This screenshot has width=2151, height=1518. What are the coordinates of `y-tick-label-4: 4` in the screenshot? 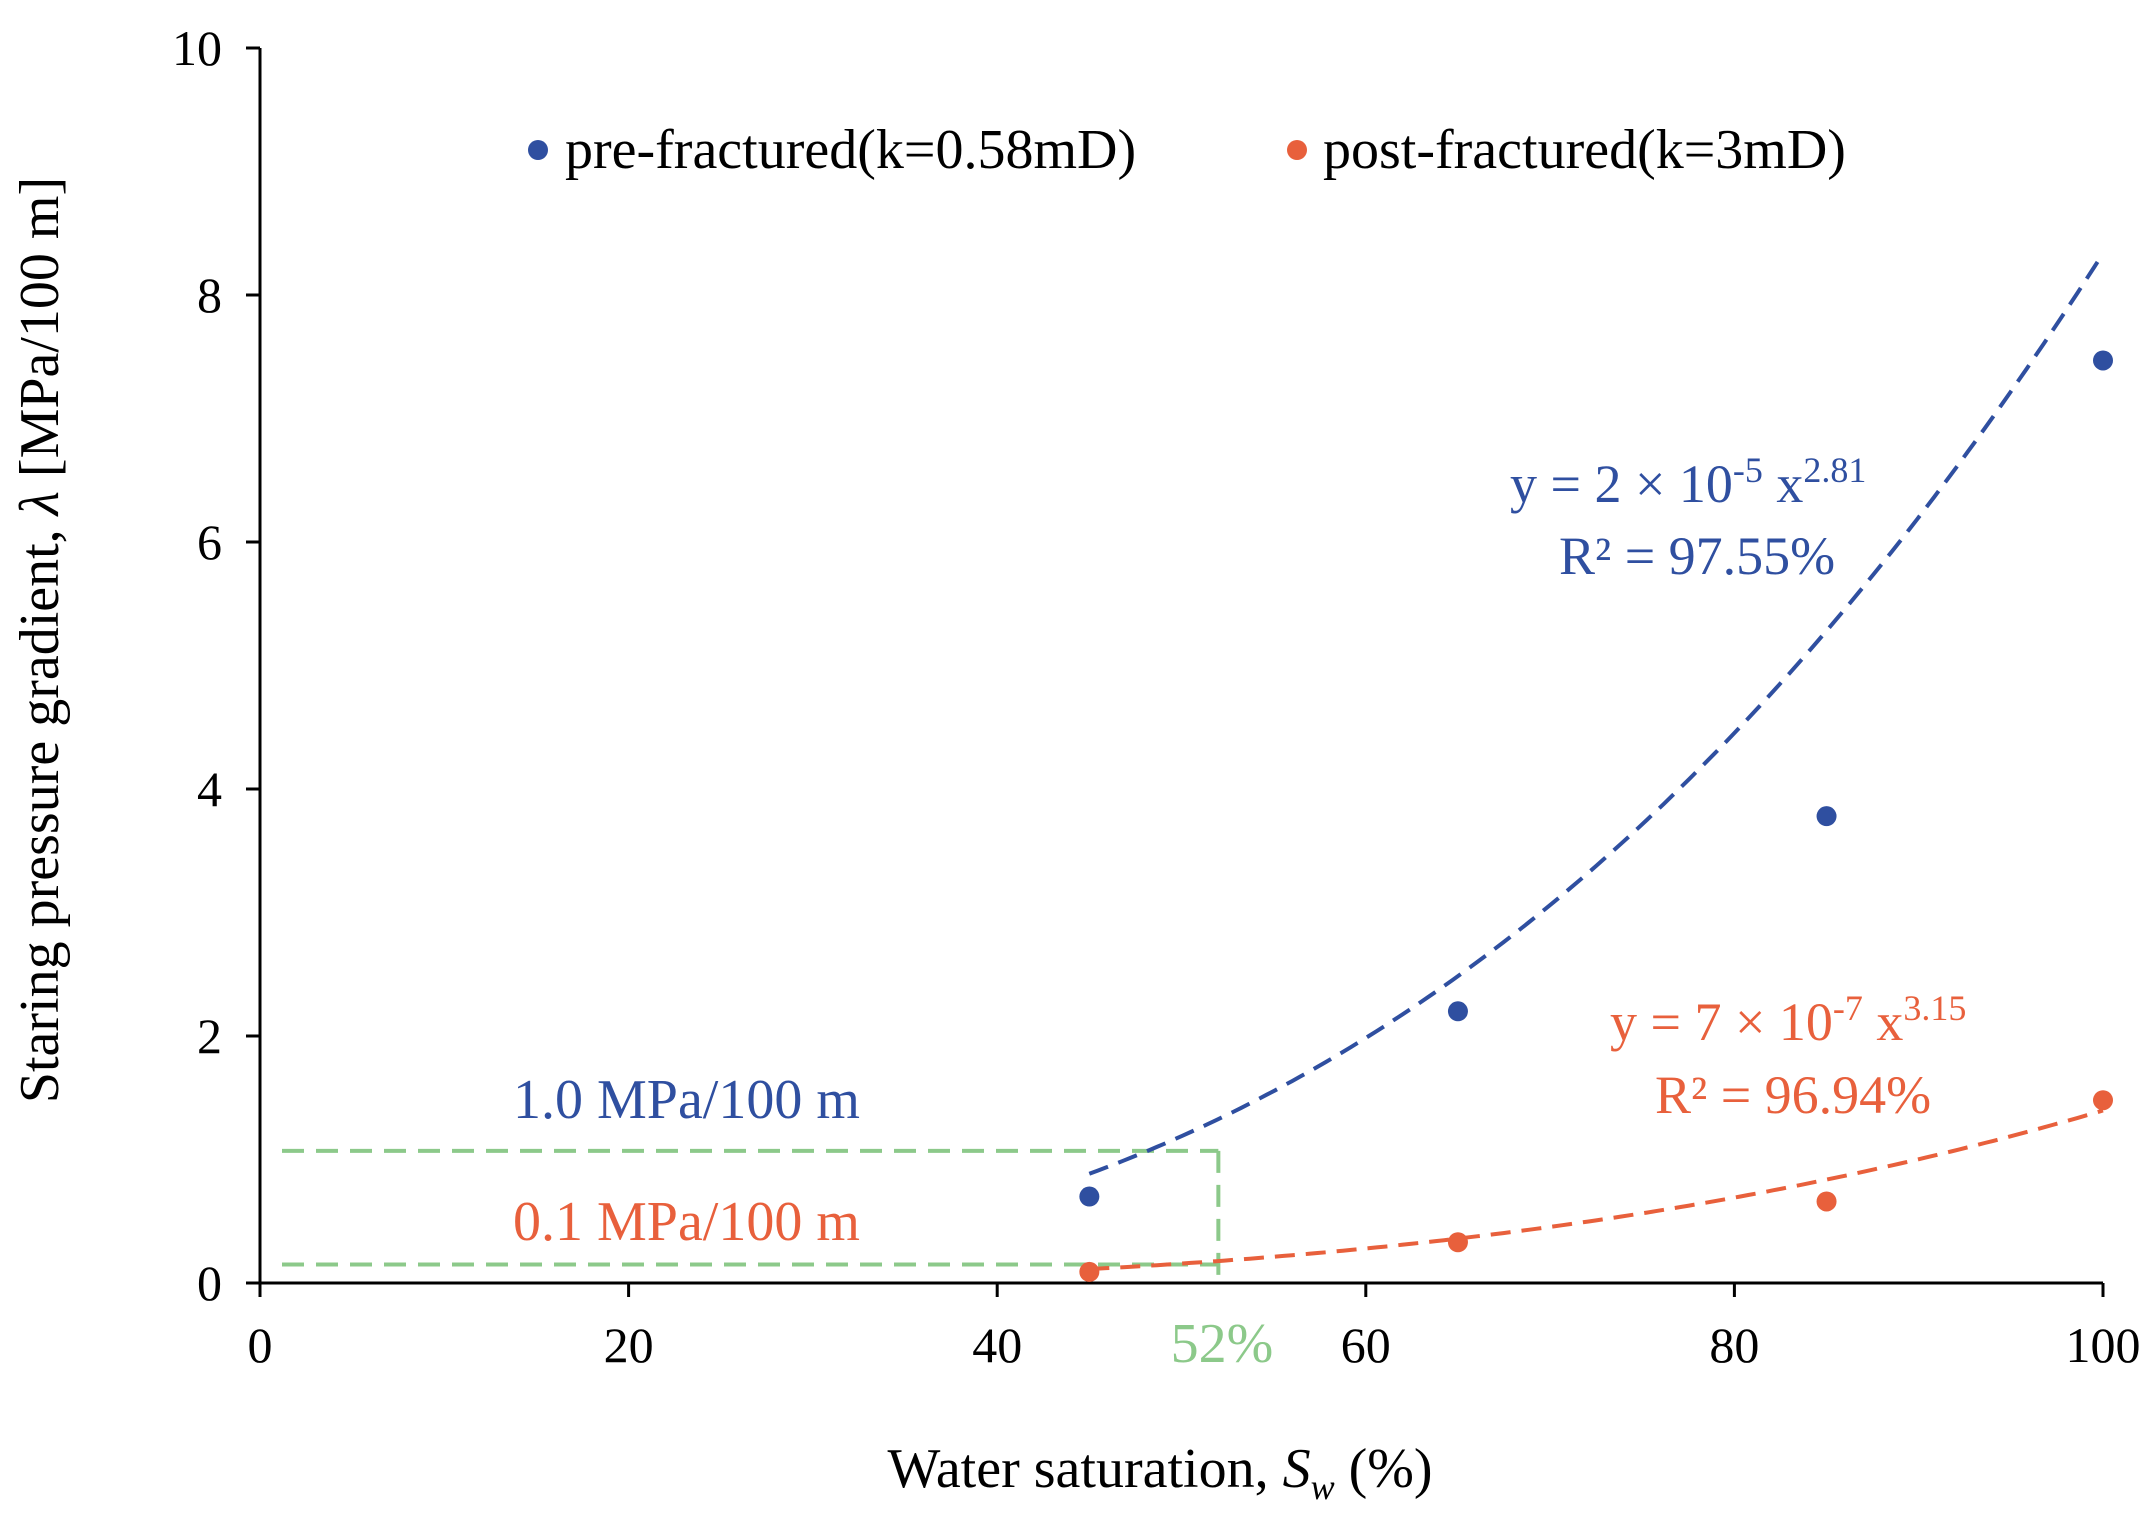 It's located at (209, 789).